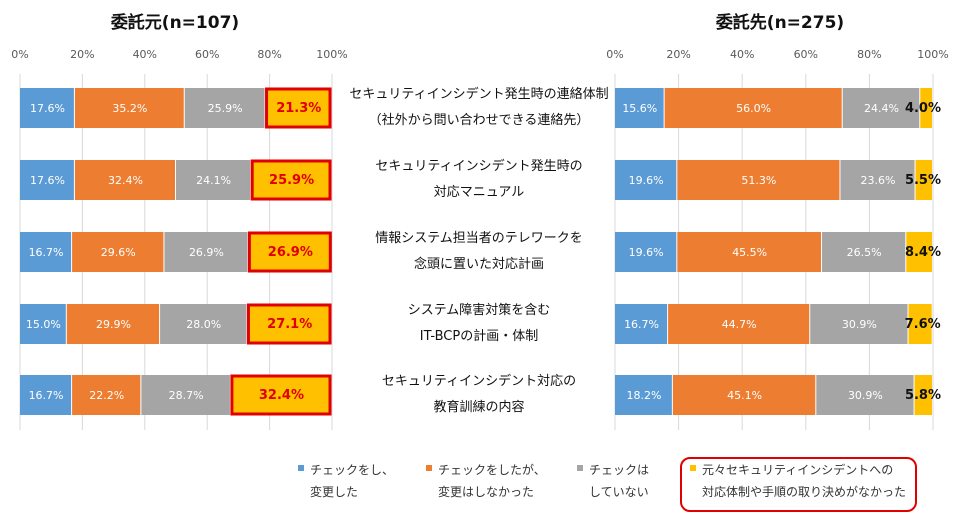  I want to click on left-data-label: 32.4%, so click(281, 395).